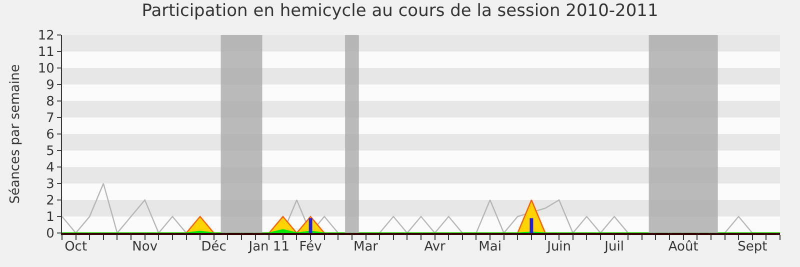 The image size is (800, 267). Describe the element at coordinates (50, 118) in the screenshot. I see `y-tick-label: 7` at that location.